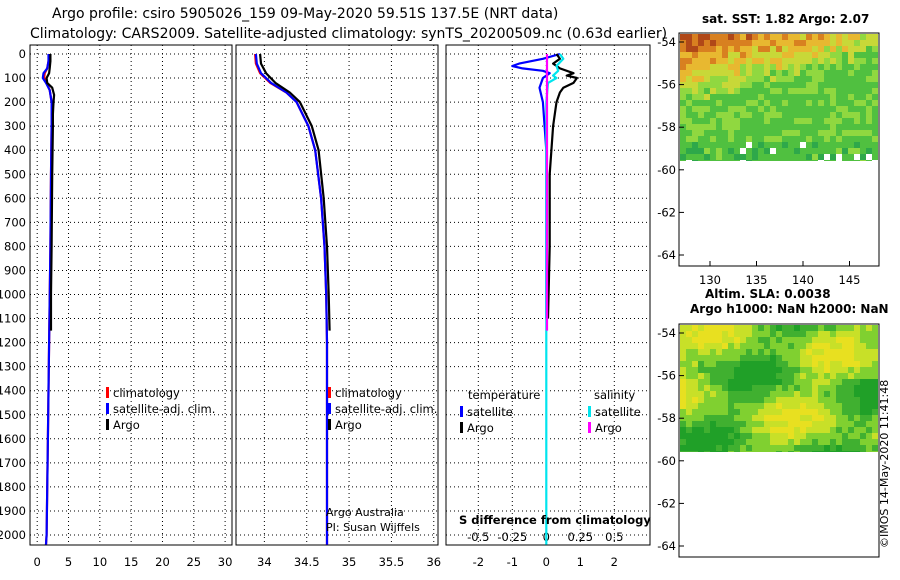 The width and height of the screenshot is (900, 580). Describe the element at coordinates (15, 270) in the screenshot. I see `ytick-label-9: 900` at that location.